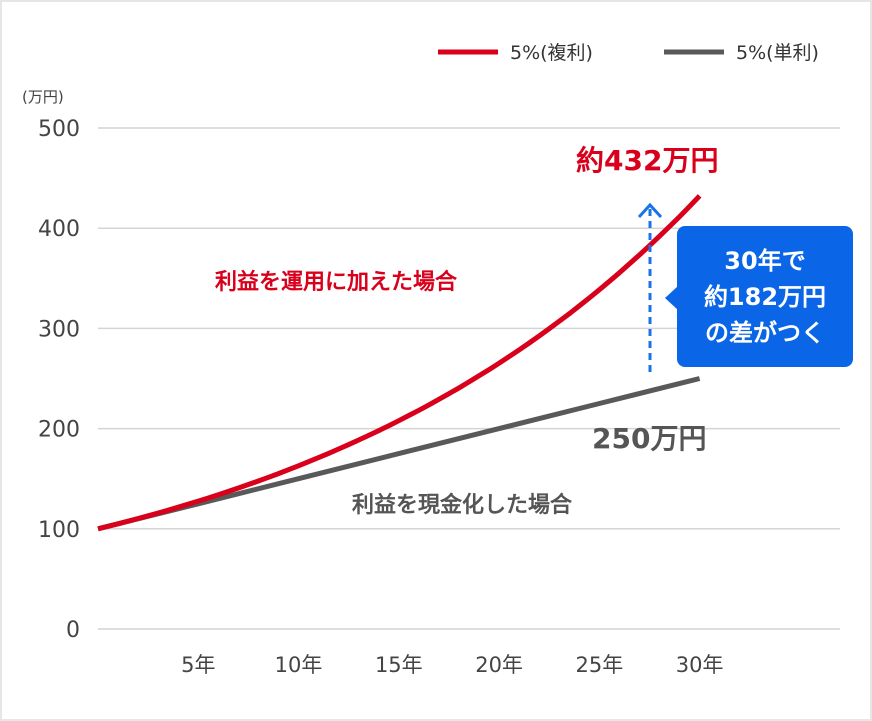 The image size is (872, 721). What do you see at coordinates (59, 430) in the screenshot?
I see `y-tick-label: 200` at bounding box center [59, 430].